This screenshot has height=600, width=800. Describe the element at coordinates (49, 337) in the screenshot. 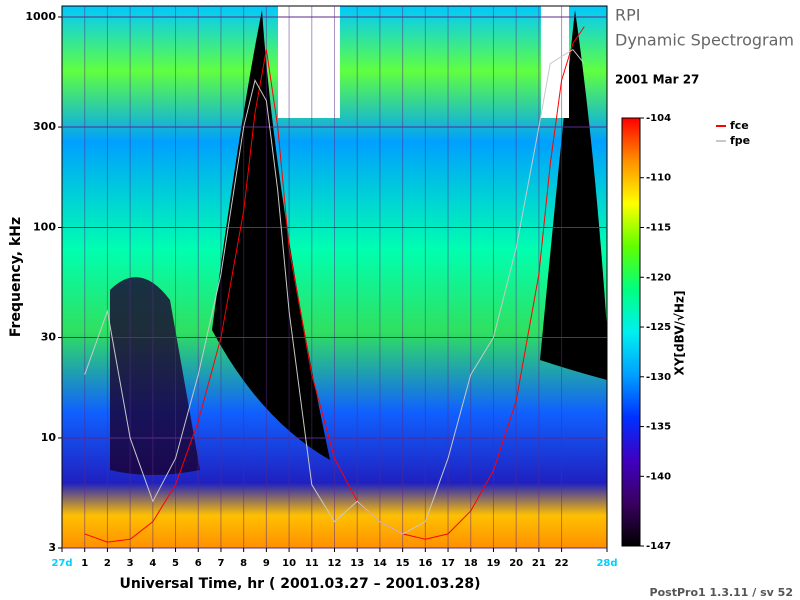

I see `y-tick-label: 30` at that location.